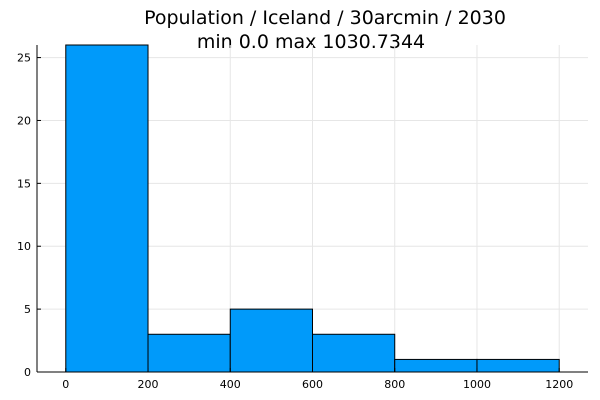 Image resolution: width=600 pixels, height=400 pixels. What do you see at coordinates (312, 384) in the screenshot?
I see `x-tick-label: 600` at bounding box center [312, 384].